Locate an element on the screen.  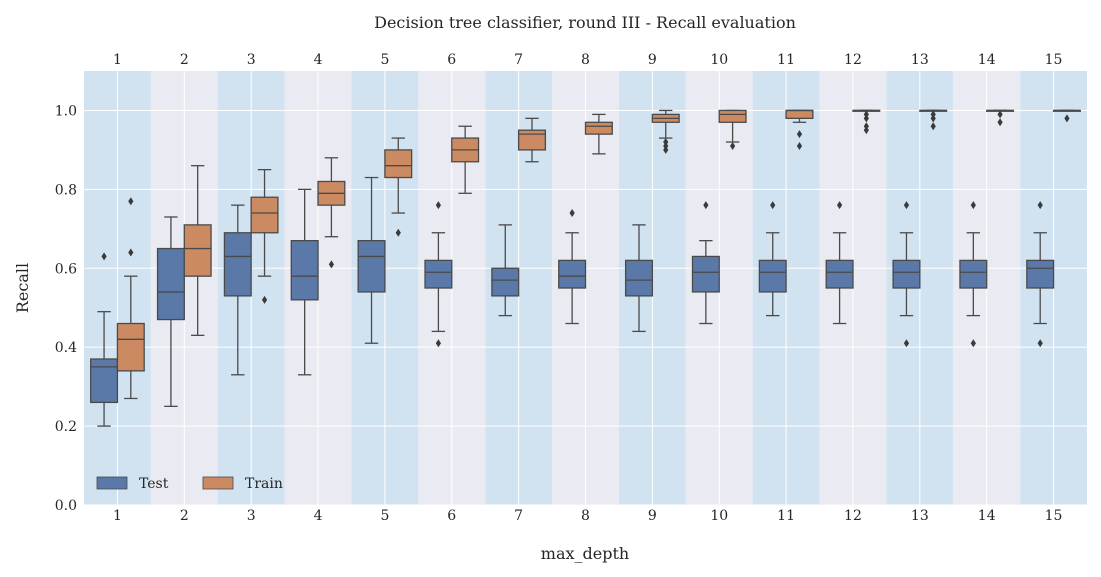
legend-label-test: Test is located at coordinates (154, 484).